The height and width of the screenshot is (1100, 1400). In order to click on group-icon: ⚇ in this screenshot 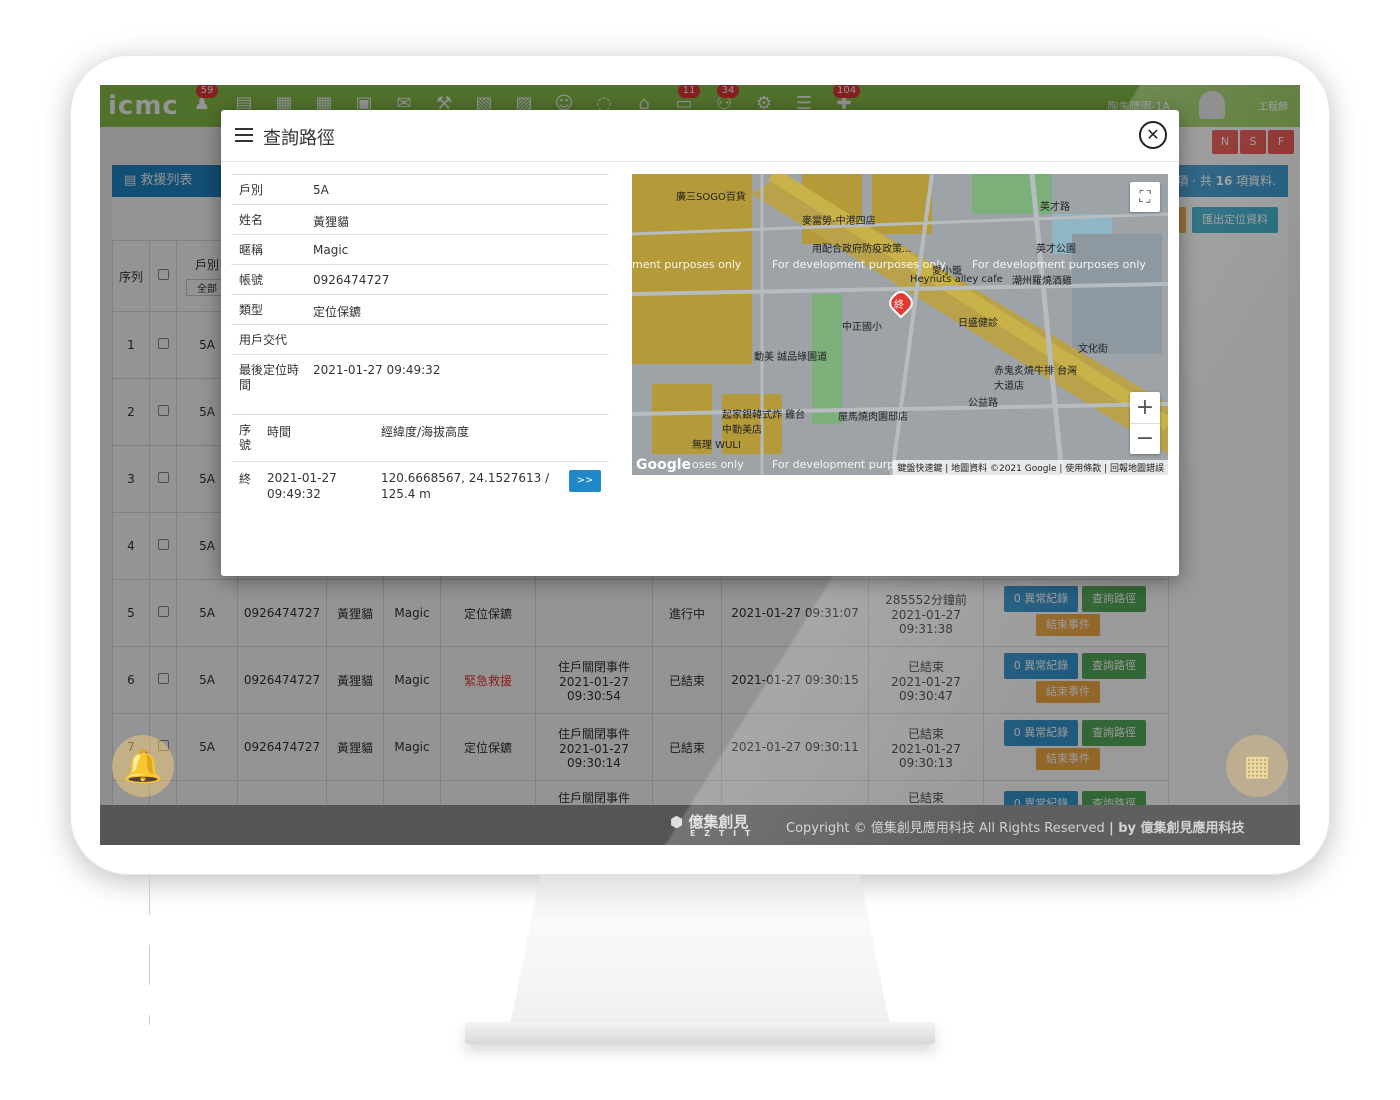, I will do `click(724, 103)`.